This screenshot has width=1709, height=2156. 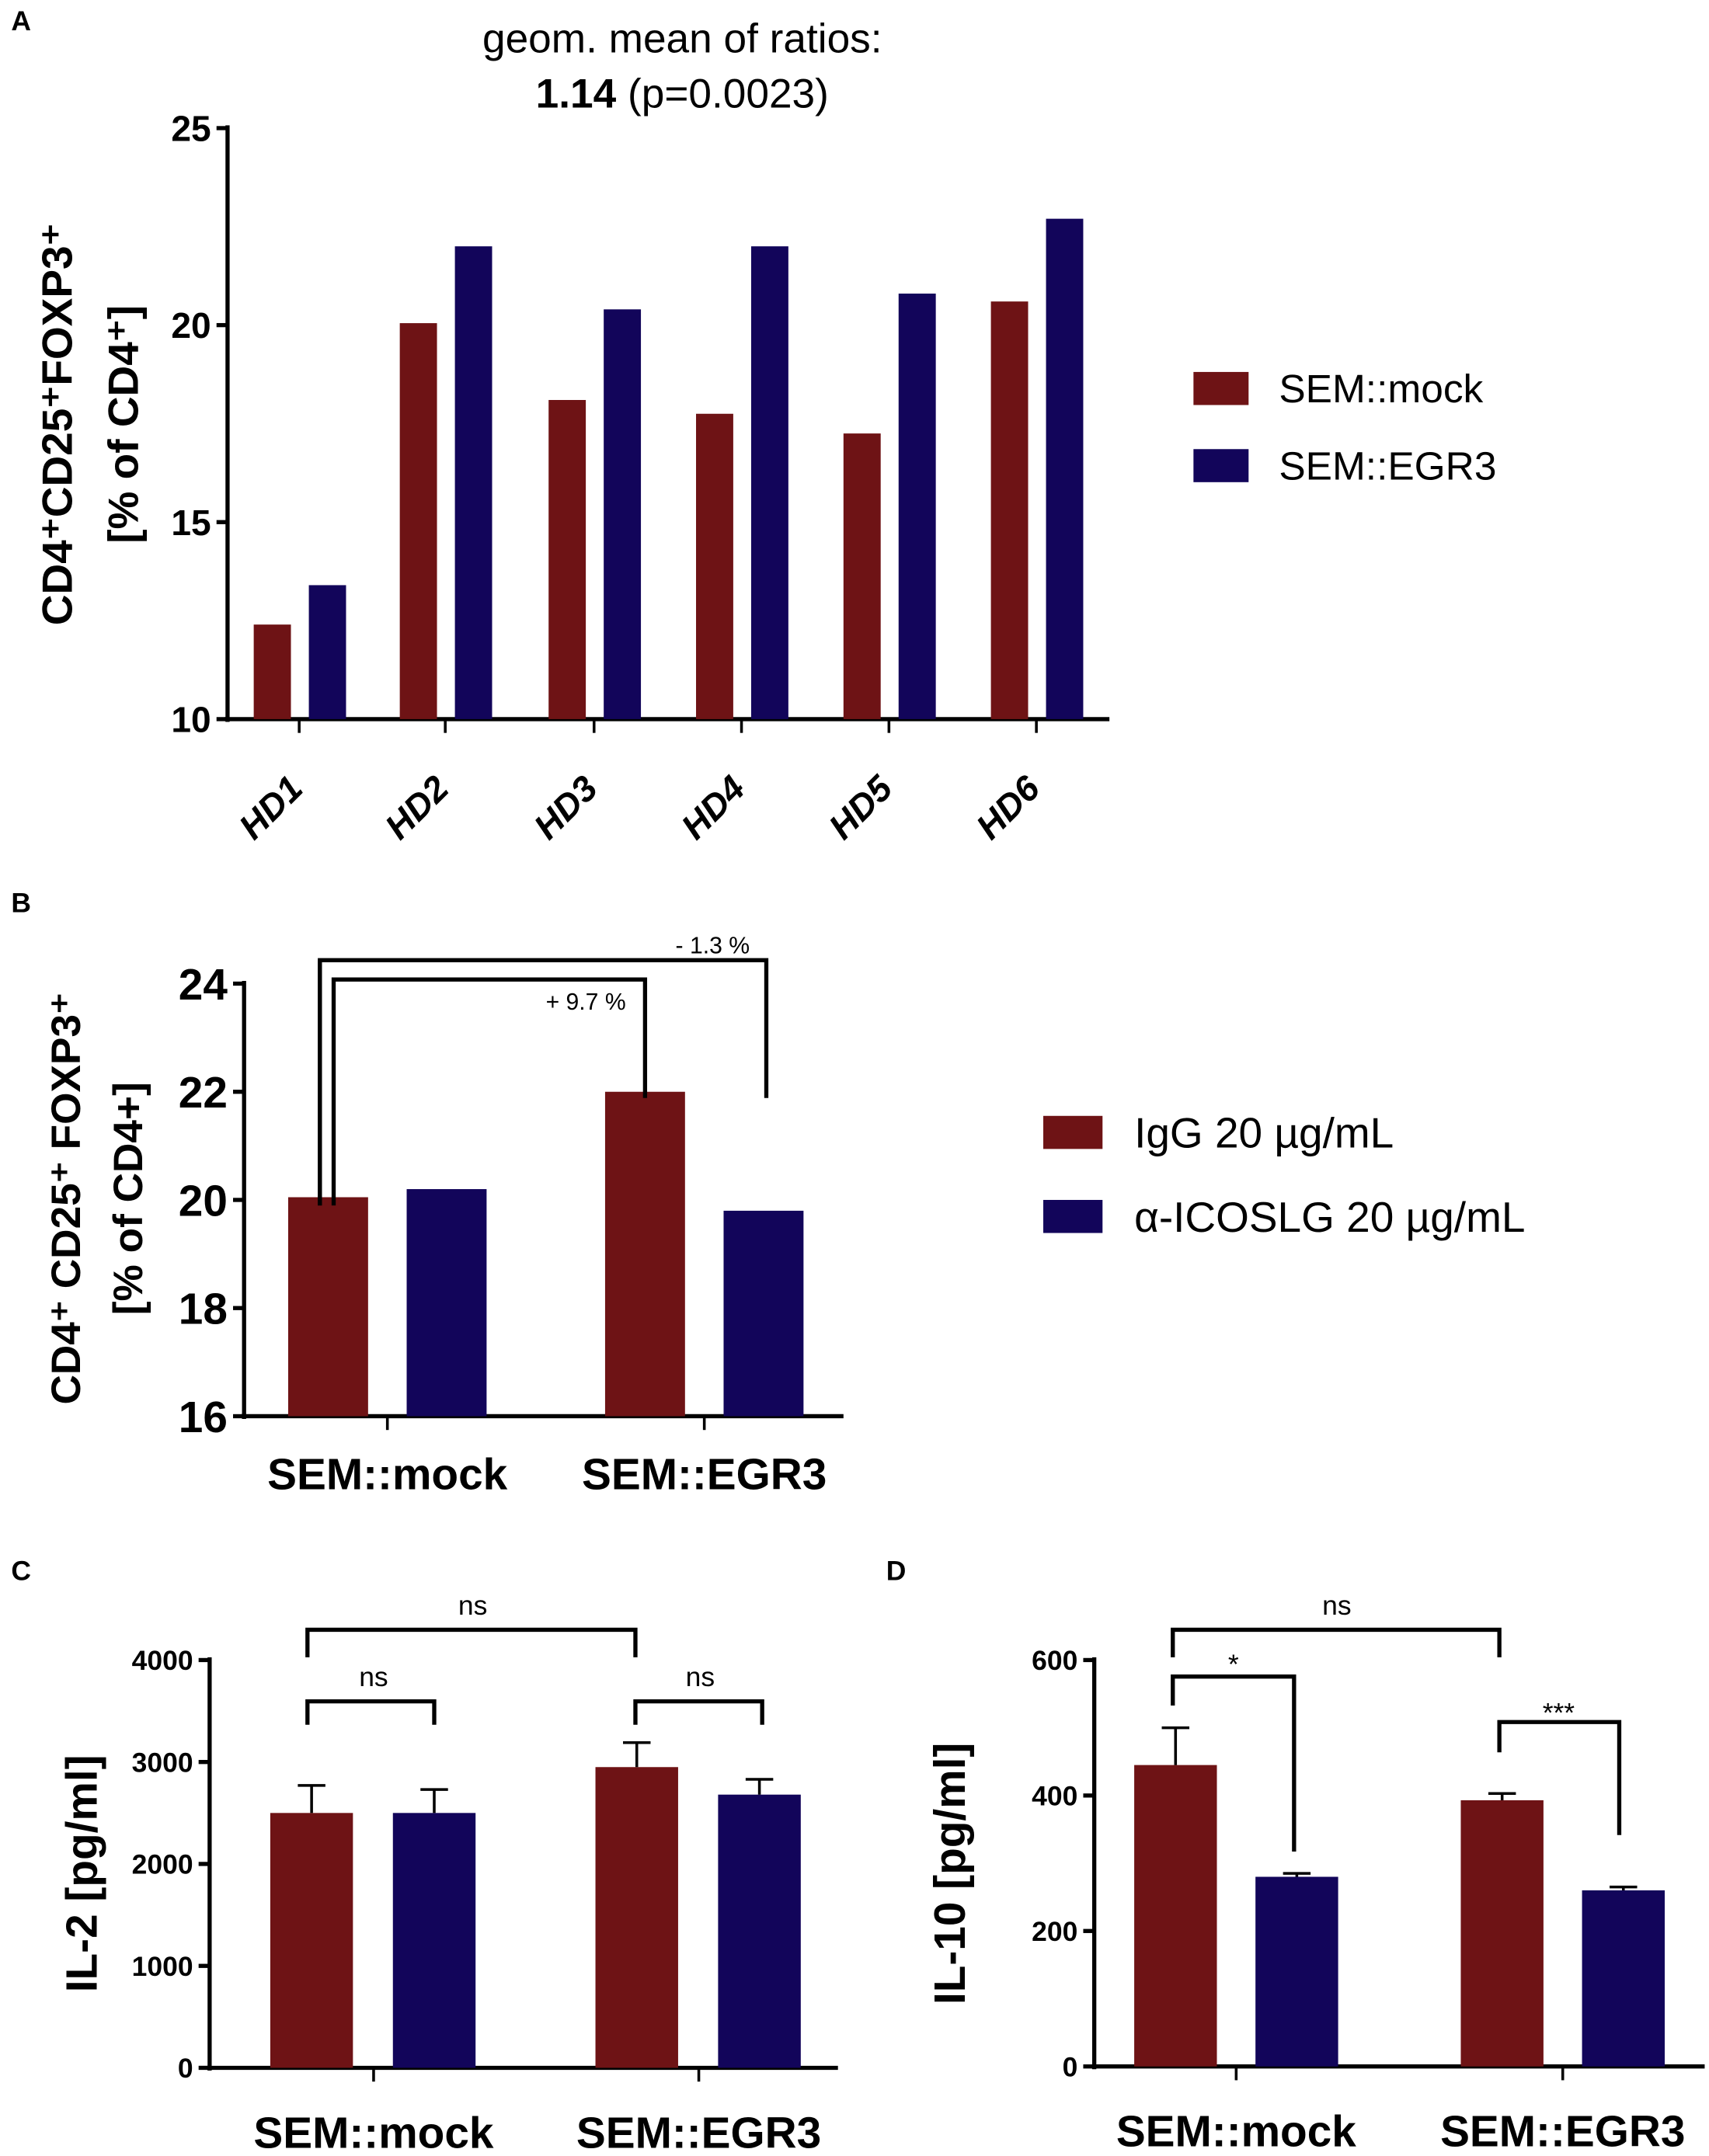 What do you see at coordinates (371, 1712) in the screenshot?
I see `bracket-ns-mock` at bounding box center [371, 1712].